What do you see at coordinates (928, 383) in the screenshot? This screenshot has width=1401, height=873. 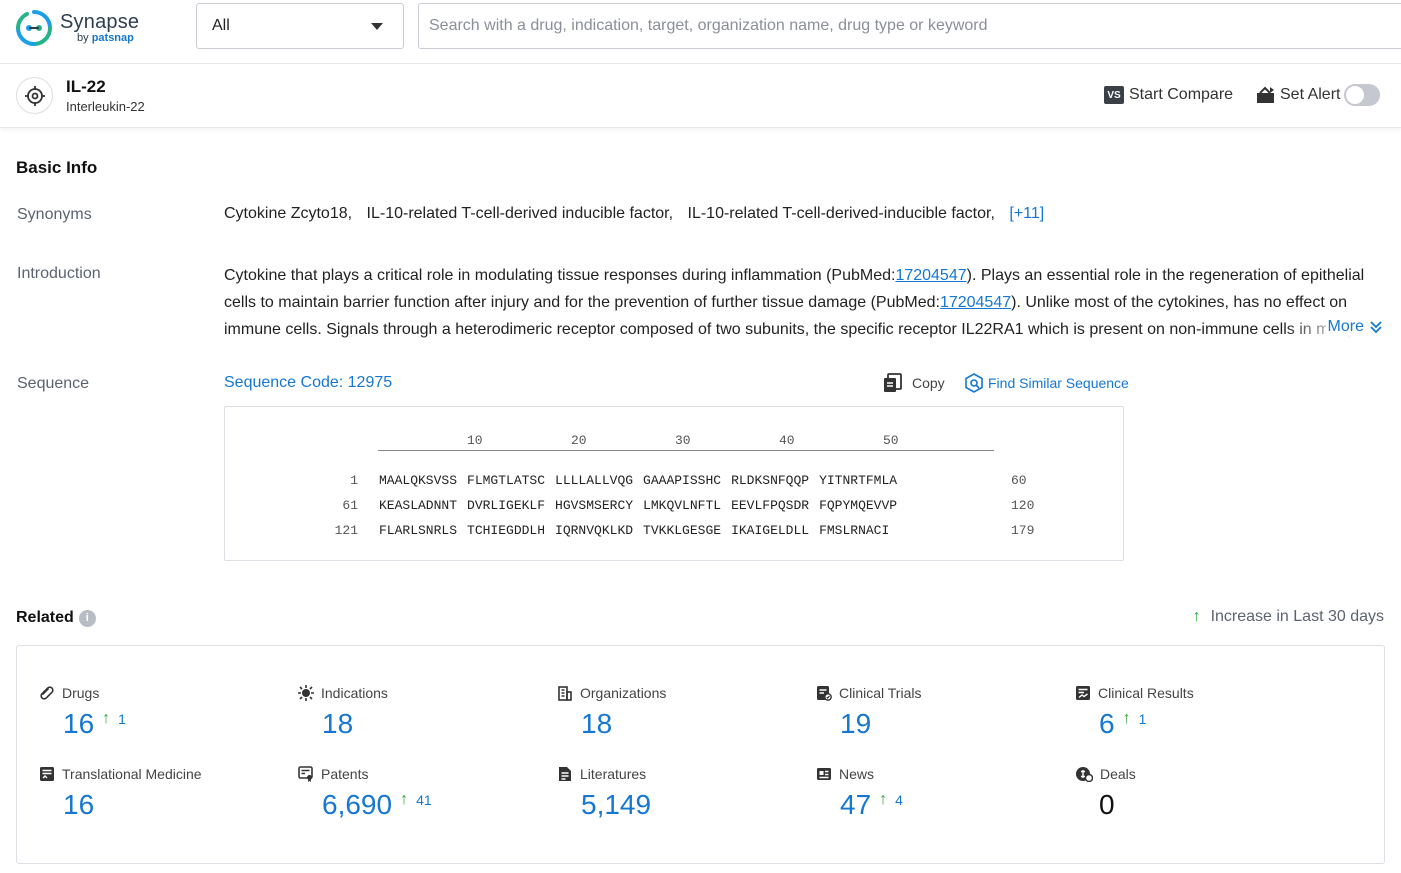 I see `copy-label: Copy` at bounding box center [928, 383].